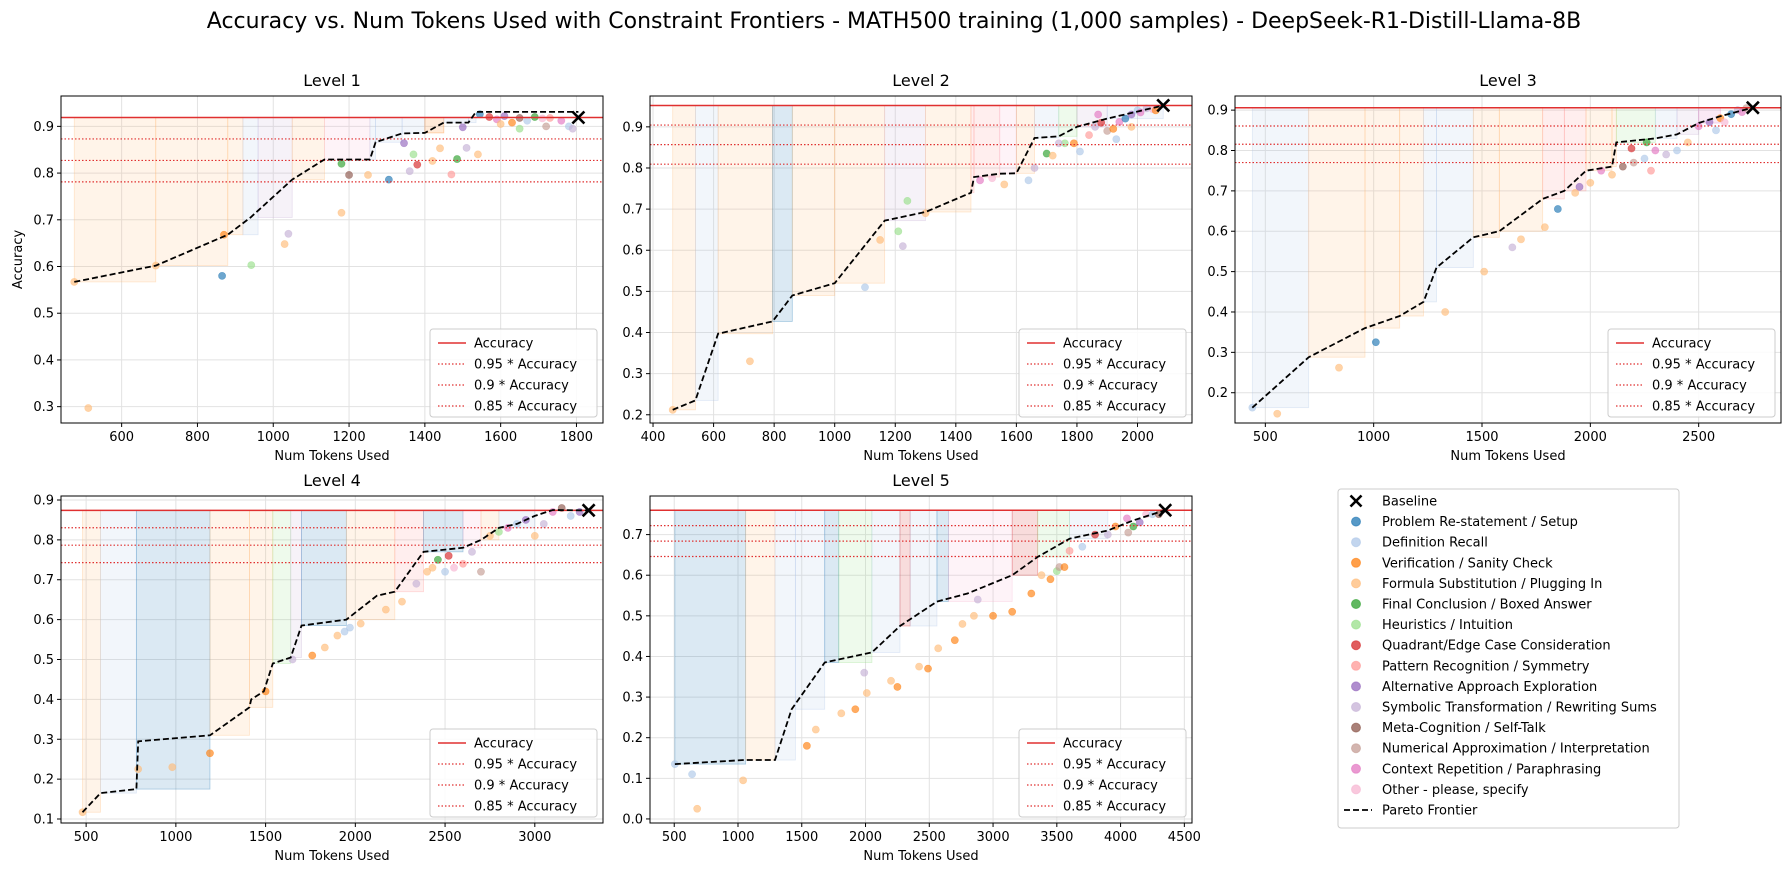  What do you see at coordinates (197, 437) in the screenshot?
I see `x-tick-label: 800` at bounding box center [197, 437].